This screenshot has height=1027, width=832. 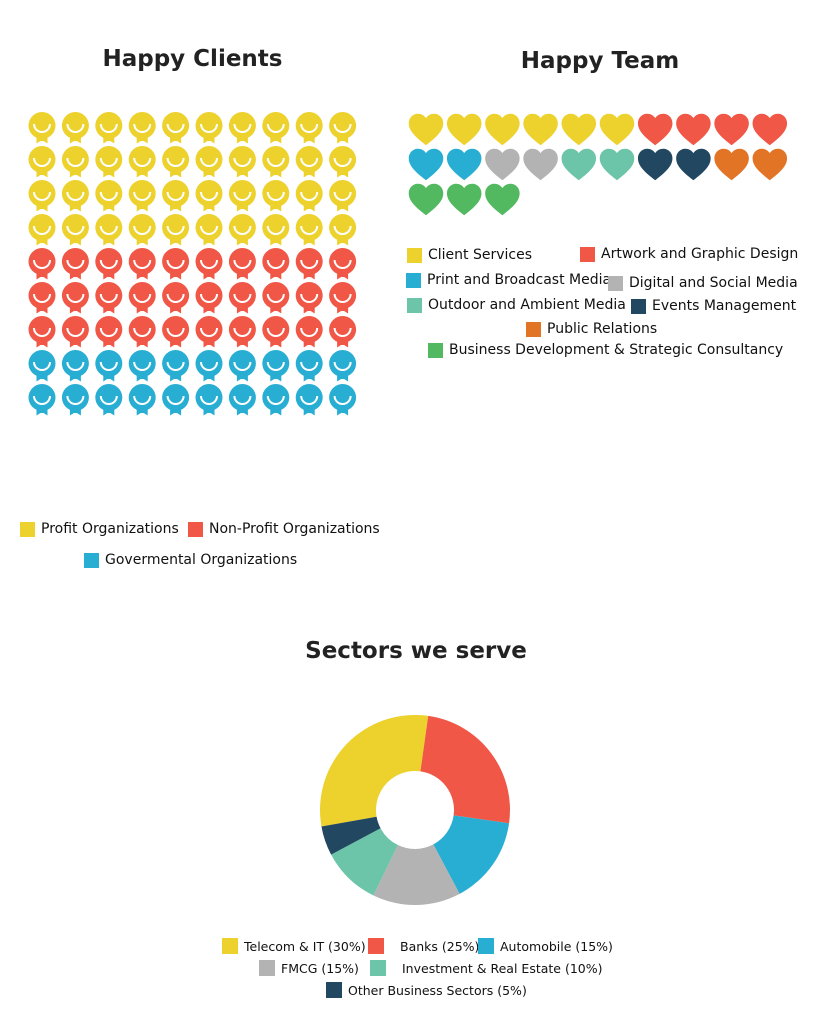 I want to click on legend-item: Automobile (15%), so click(x=545, y=946).